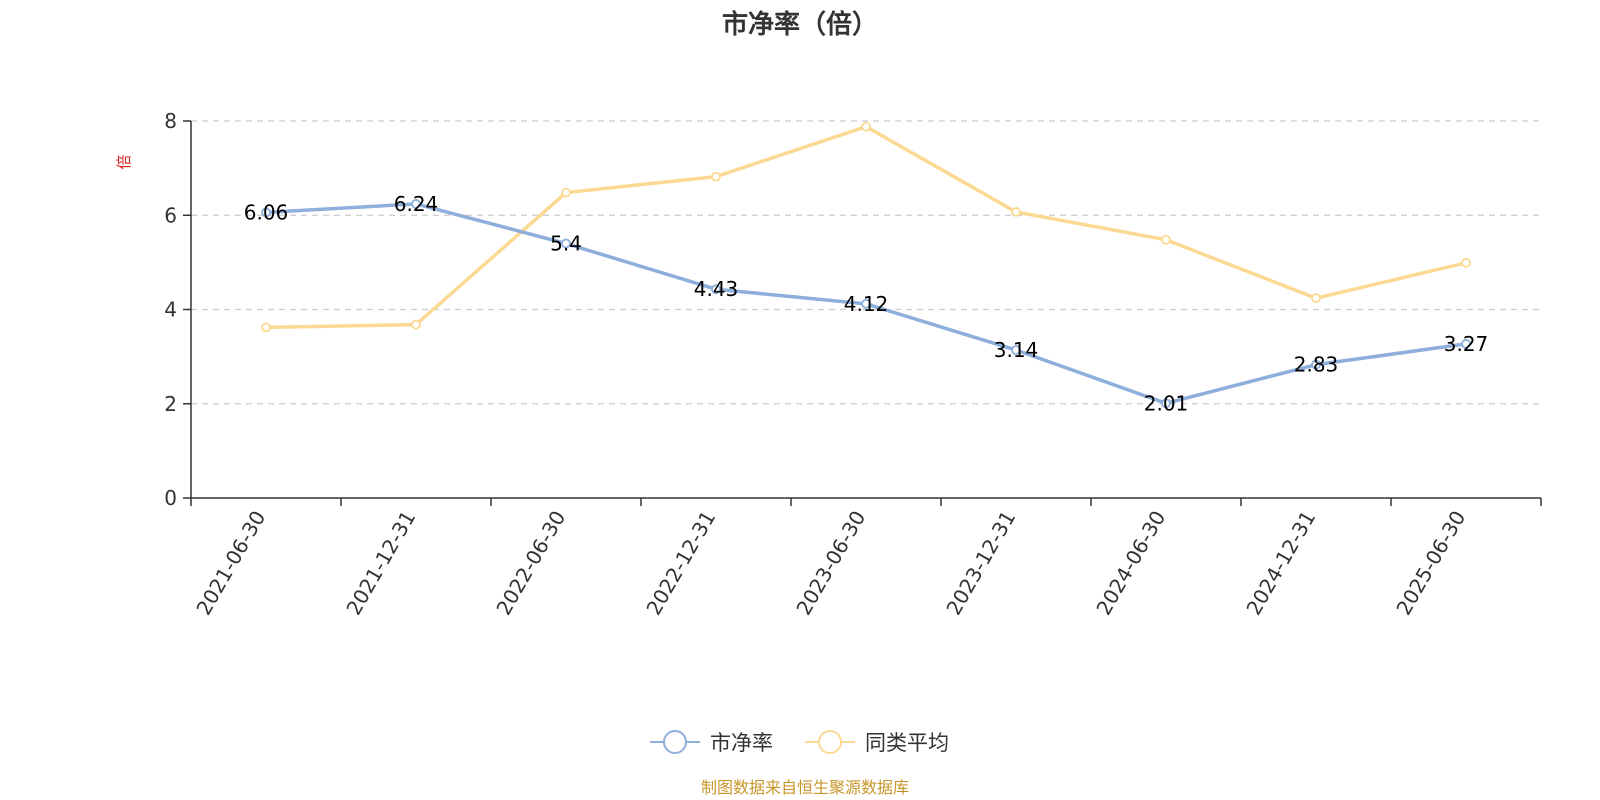 This screenshot has height=800, width=1600. What do you see at coordinates (530, 563) in the screenshot?
I see `x-tick-label: 2022-06-30` at bounding box center [530, 563].